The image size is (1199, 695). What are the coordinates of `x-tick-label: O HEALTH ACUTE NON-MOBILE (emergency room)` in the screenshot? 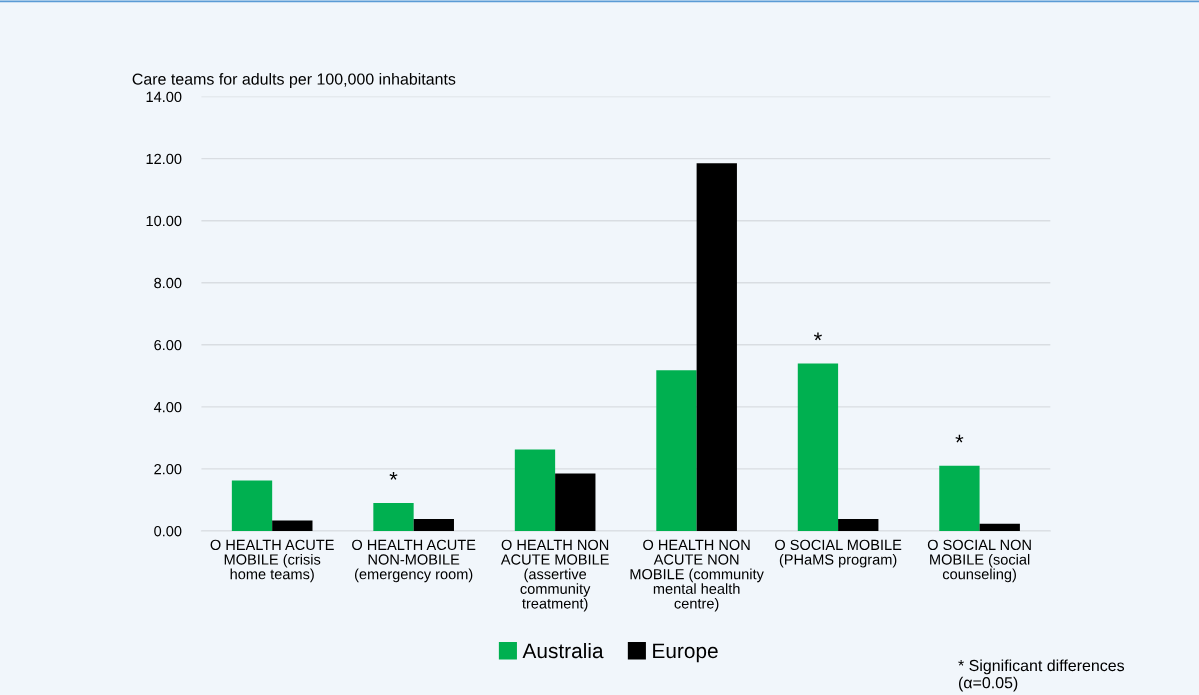 It's located at (414, 561).